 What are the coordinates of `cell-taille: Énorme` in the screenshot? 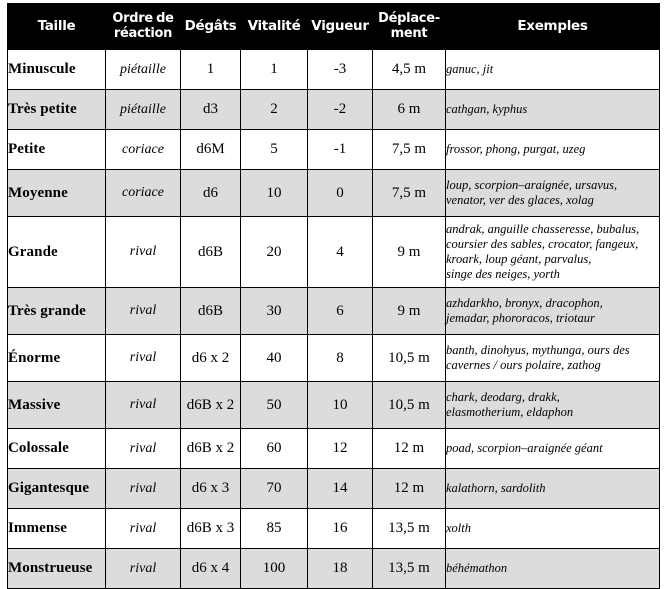 It's located at (56, 358).